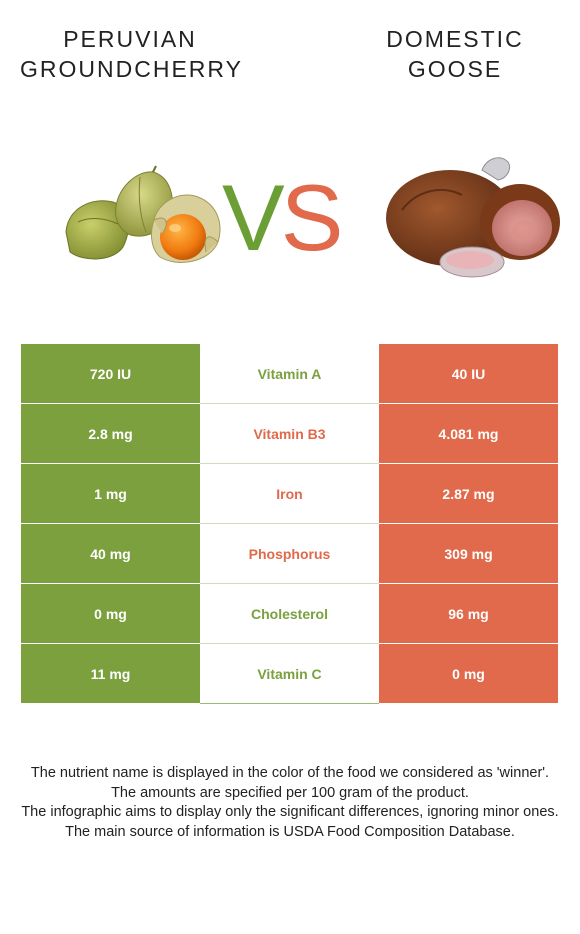 This screenshot has width=580, height=934. What do you see at coordinates (468, 493) in the screenshot?
I see `right-value: 2.87 mg` at bounding box center [468, 493].